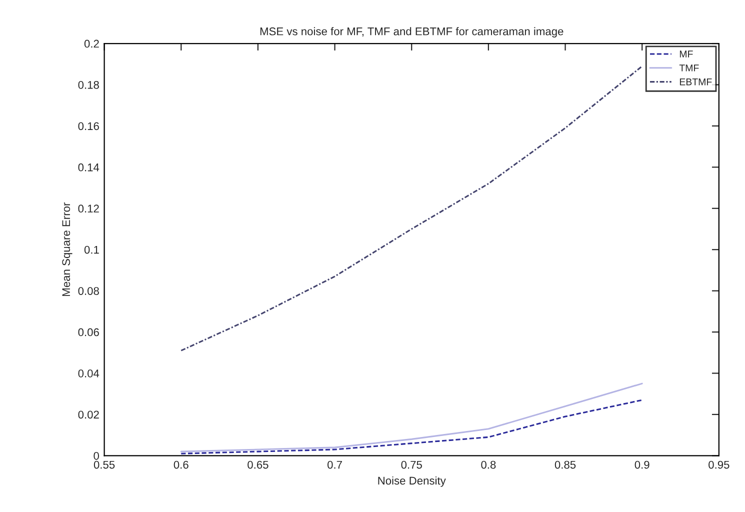  I want to click on x-axis-title: Noise Density, so click(412, 481).